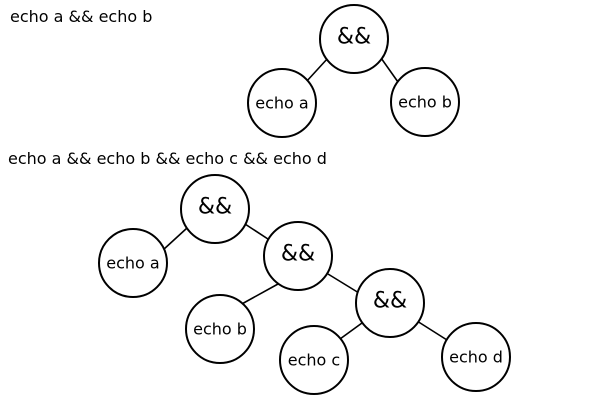 Image resolution: width=600 pixels, height=400 pixels. I want to click on tree2-echo-d-label: echo d, so click(476, 357).